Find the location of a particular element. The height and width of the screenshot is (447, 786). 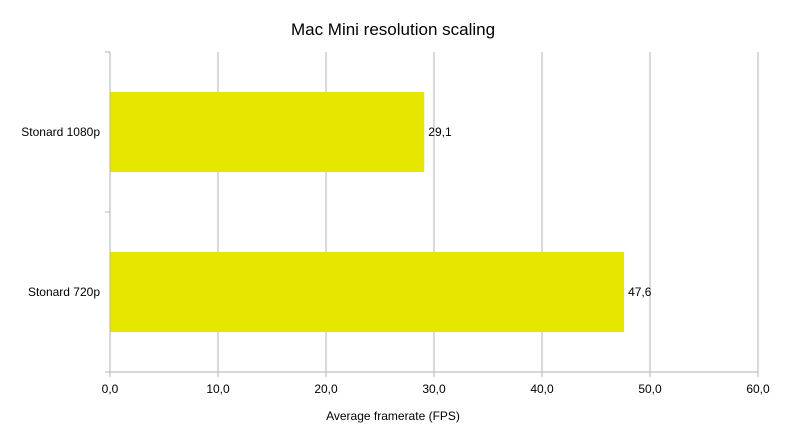

chart-title: Mac Mini resolution scaling is located at coordinates (393, 29).